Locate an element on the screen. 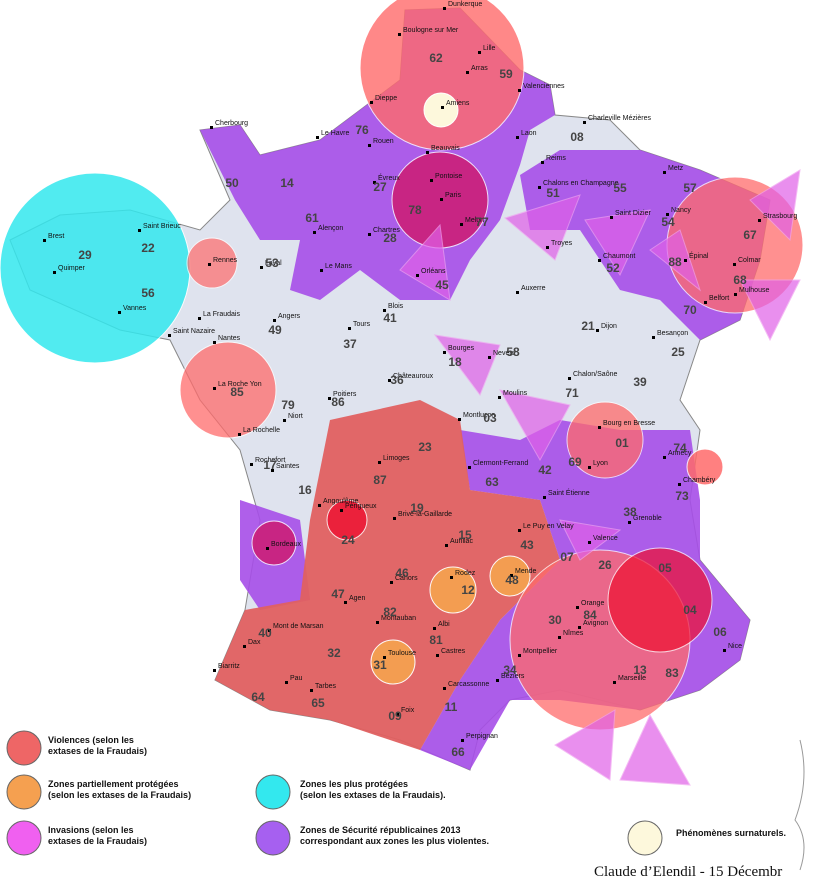  city-label: Beauvais is located at coordinates (445, 148).